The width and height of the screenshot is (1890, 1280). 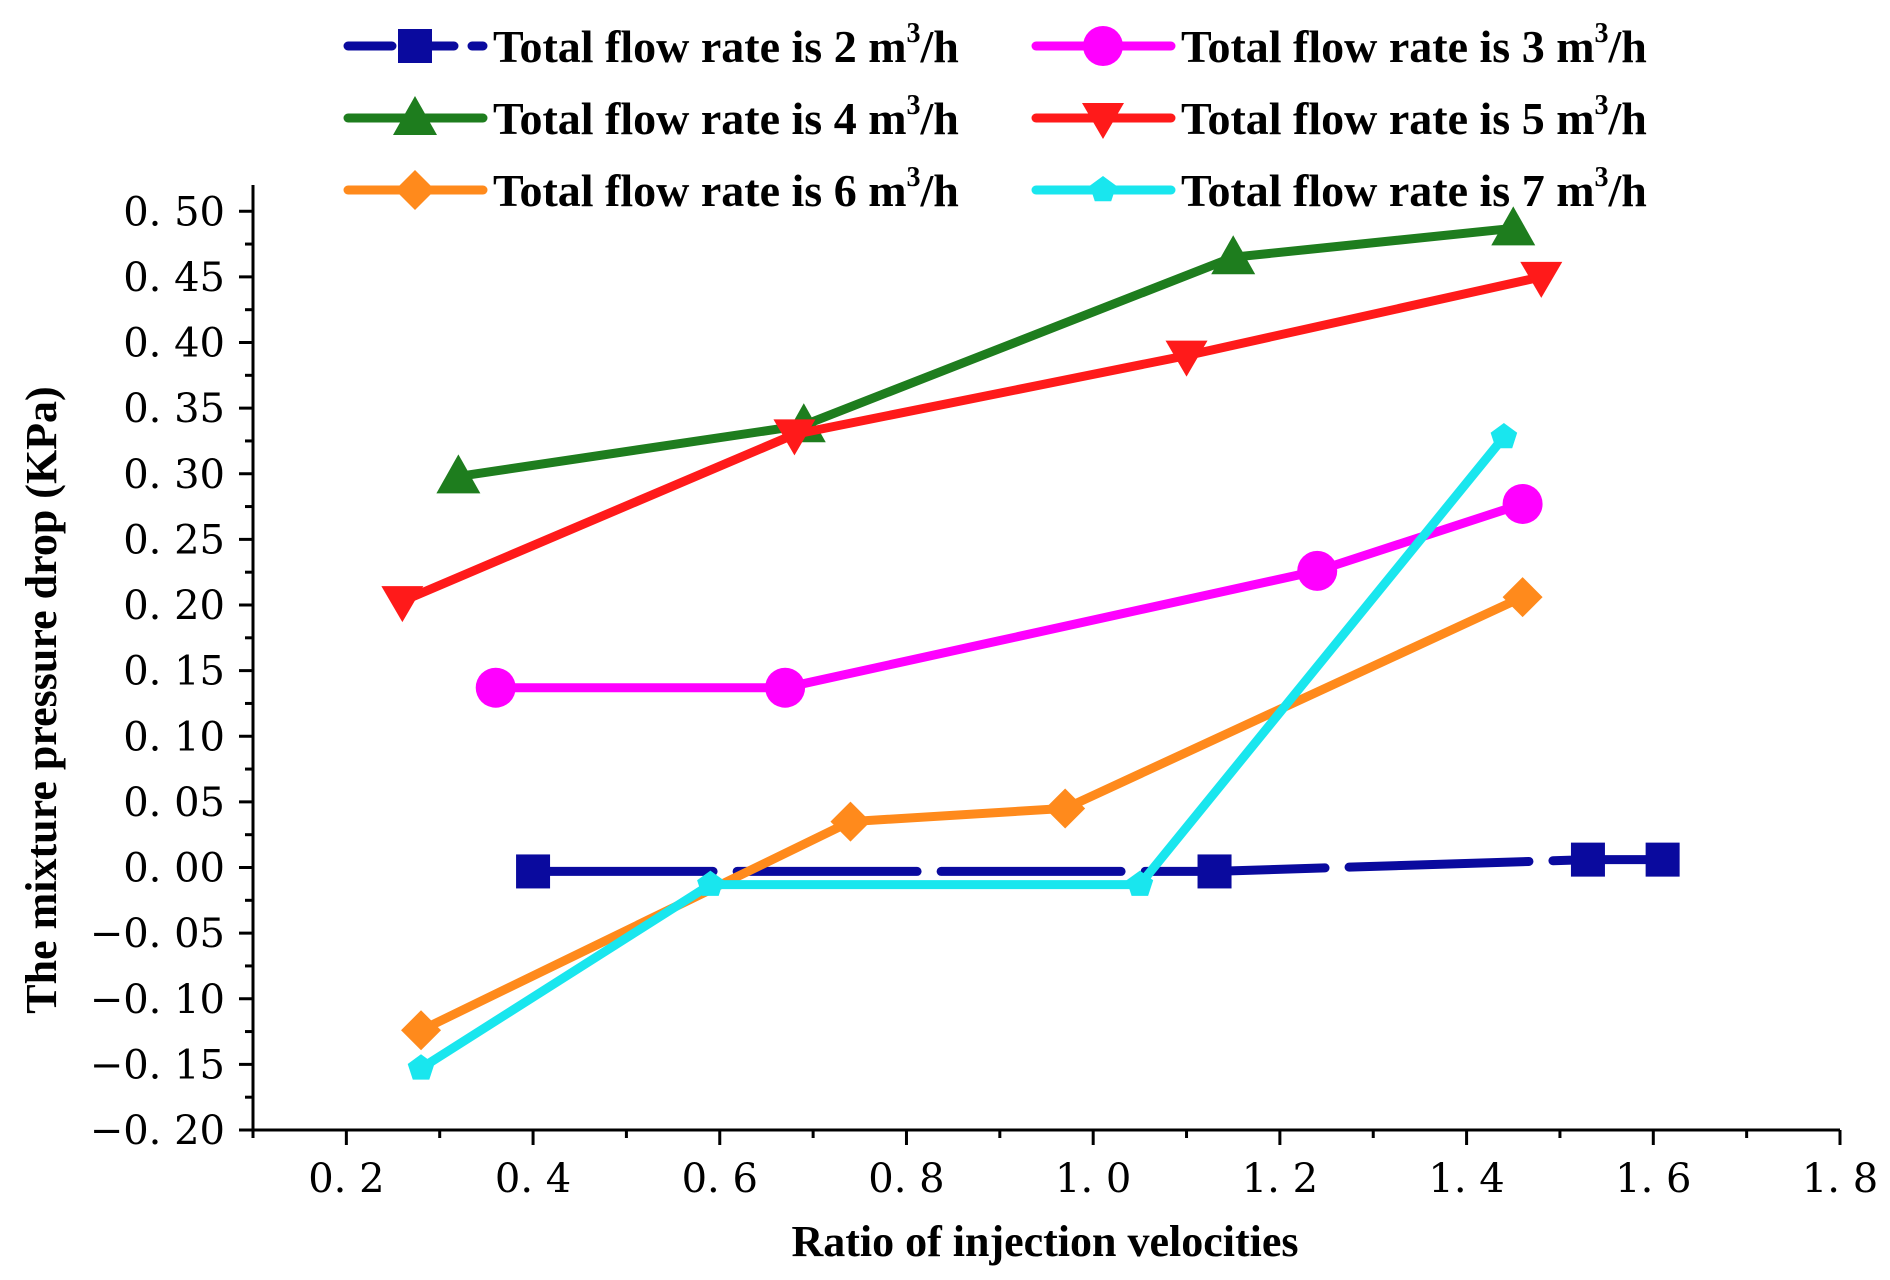 I want to click on x-tick-label: 1. 8, so click(x=1840, y=1179).